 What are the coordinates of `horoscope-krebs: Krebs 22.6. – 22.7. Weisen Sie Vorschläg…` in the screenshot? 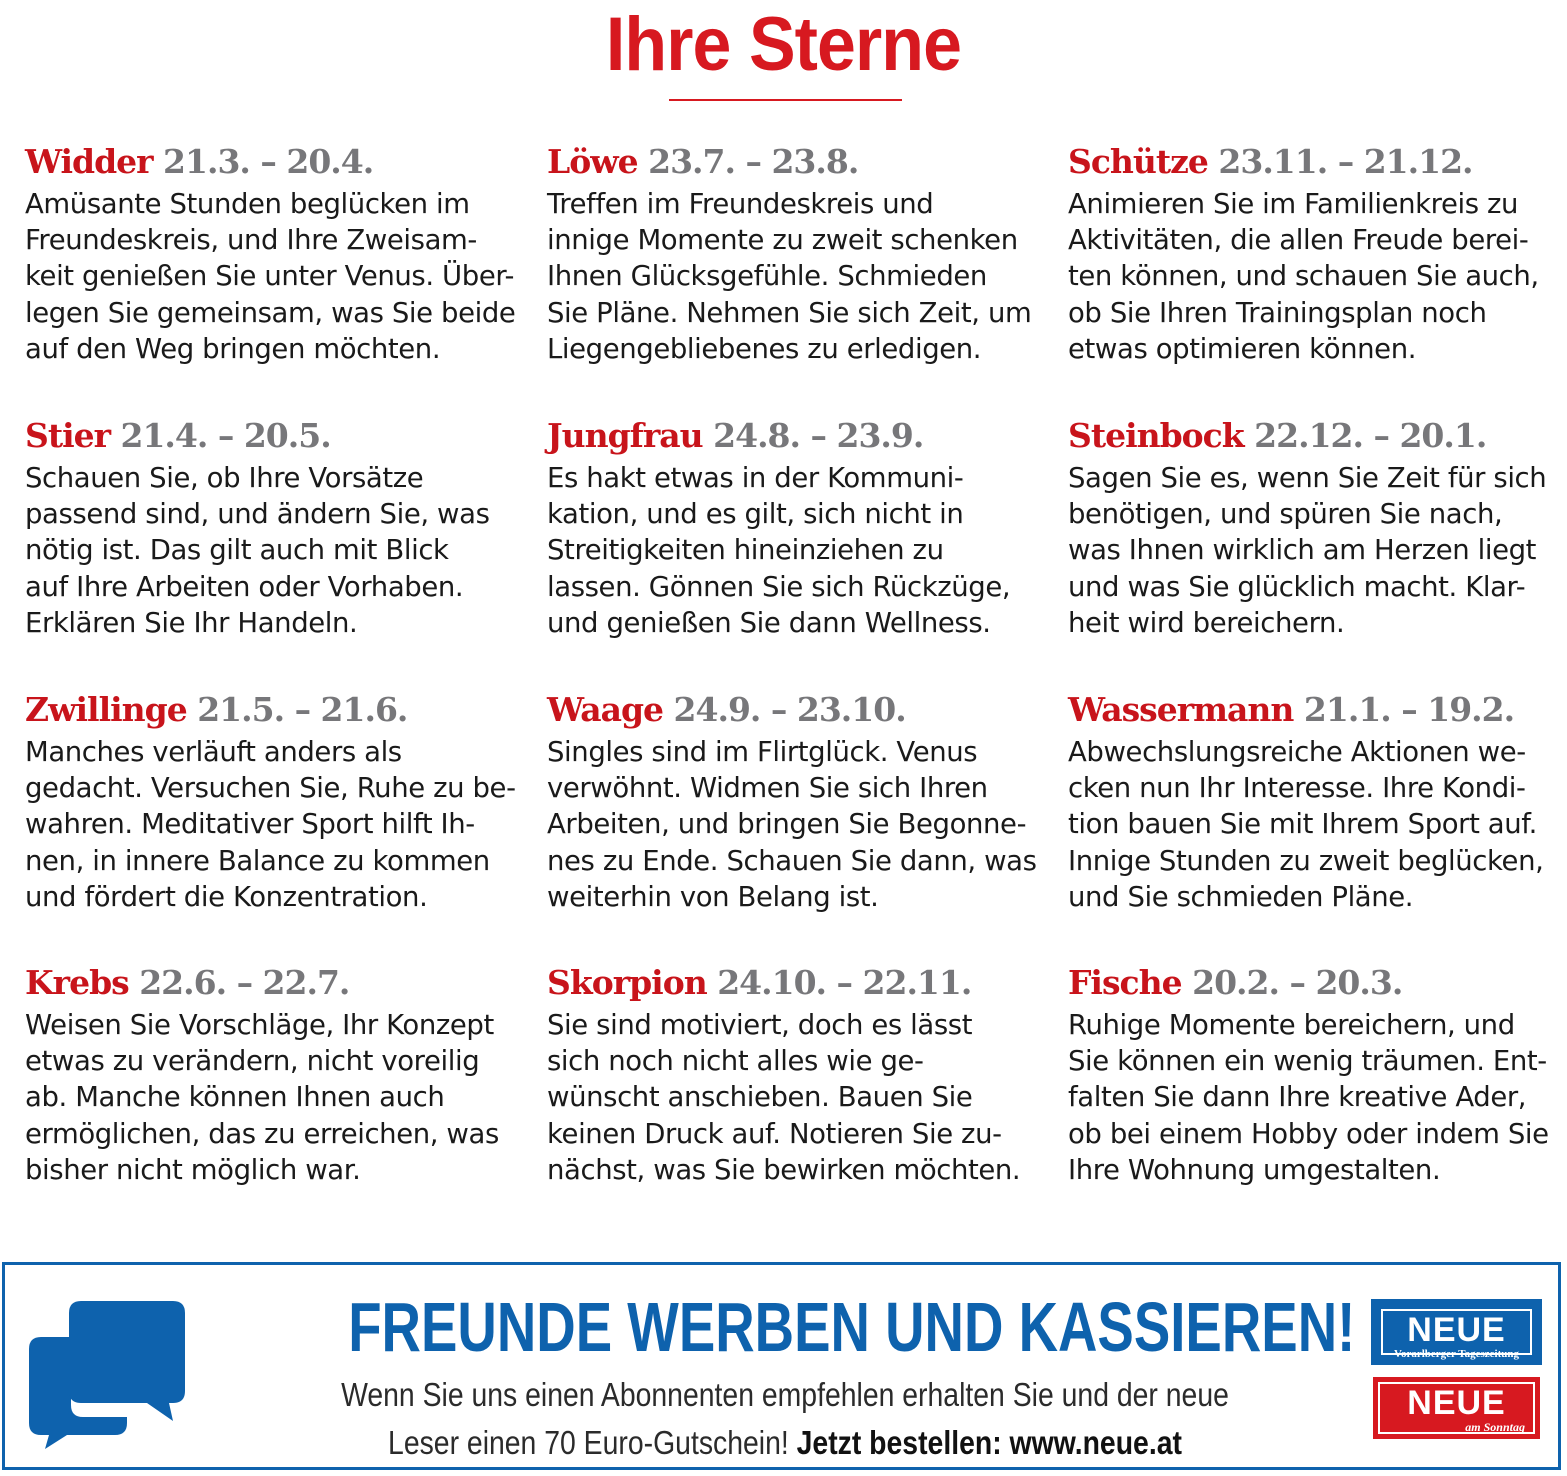 It's located at (280, 1075).